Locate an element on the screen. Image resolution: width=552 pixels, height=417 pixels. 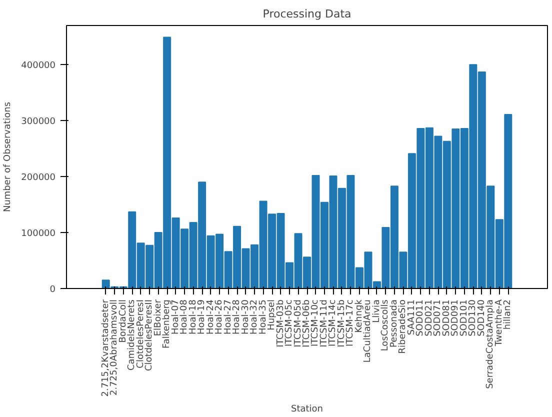
x-tick-label: Hoal-08 is located at coordinates (185, 316).